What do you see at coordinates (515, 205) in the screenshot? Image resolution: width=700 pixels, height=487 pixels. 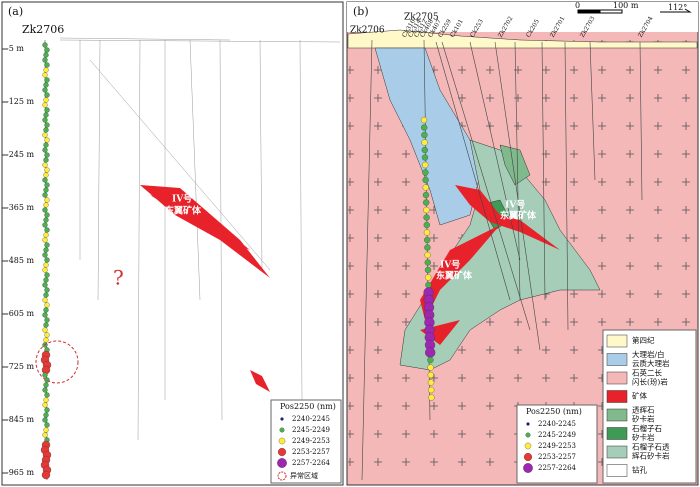 I see `ore-label: IV号` at bounding box center [515, 205].